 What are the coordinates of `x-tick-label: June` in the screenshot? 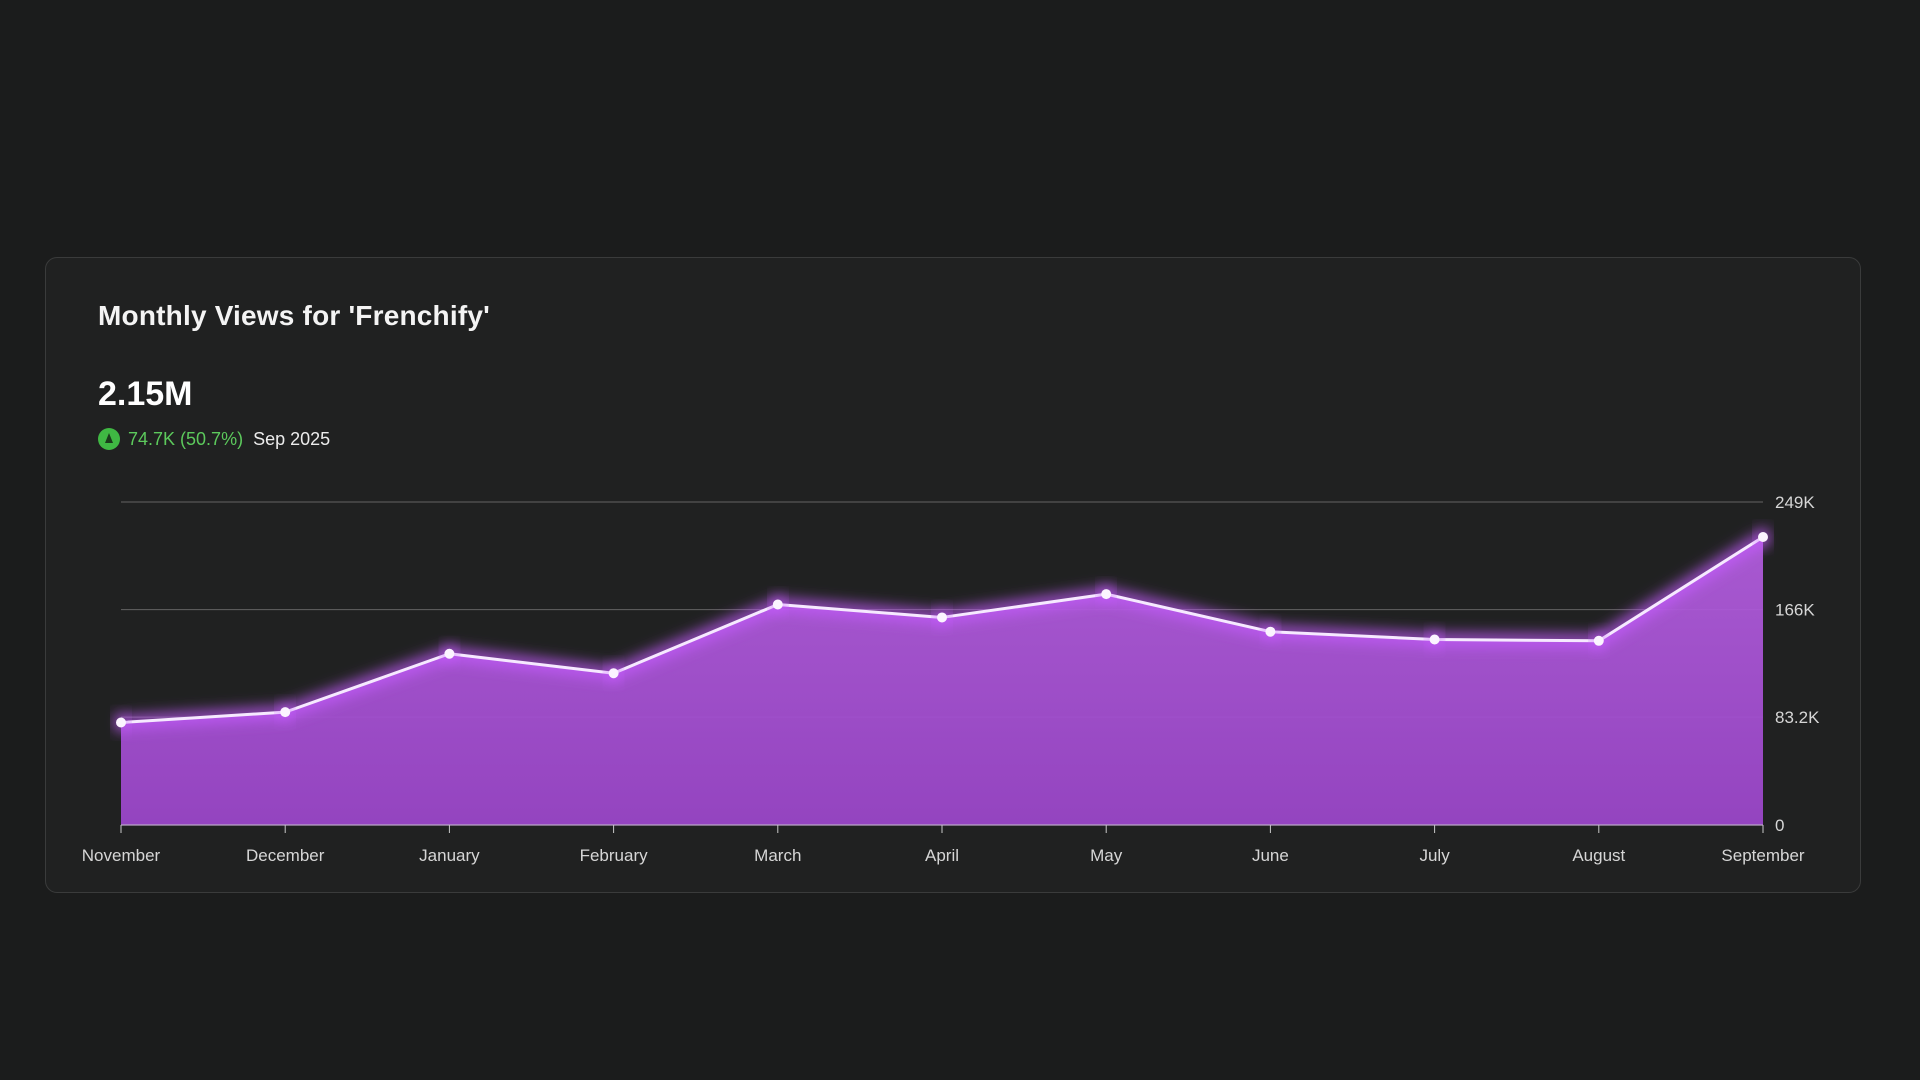 It's located at (1270, 855).